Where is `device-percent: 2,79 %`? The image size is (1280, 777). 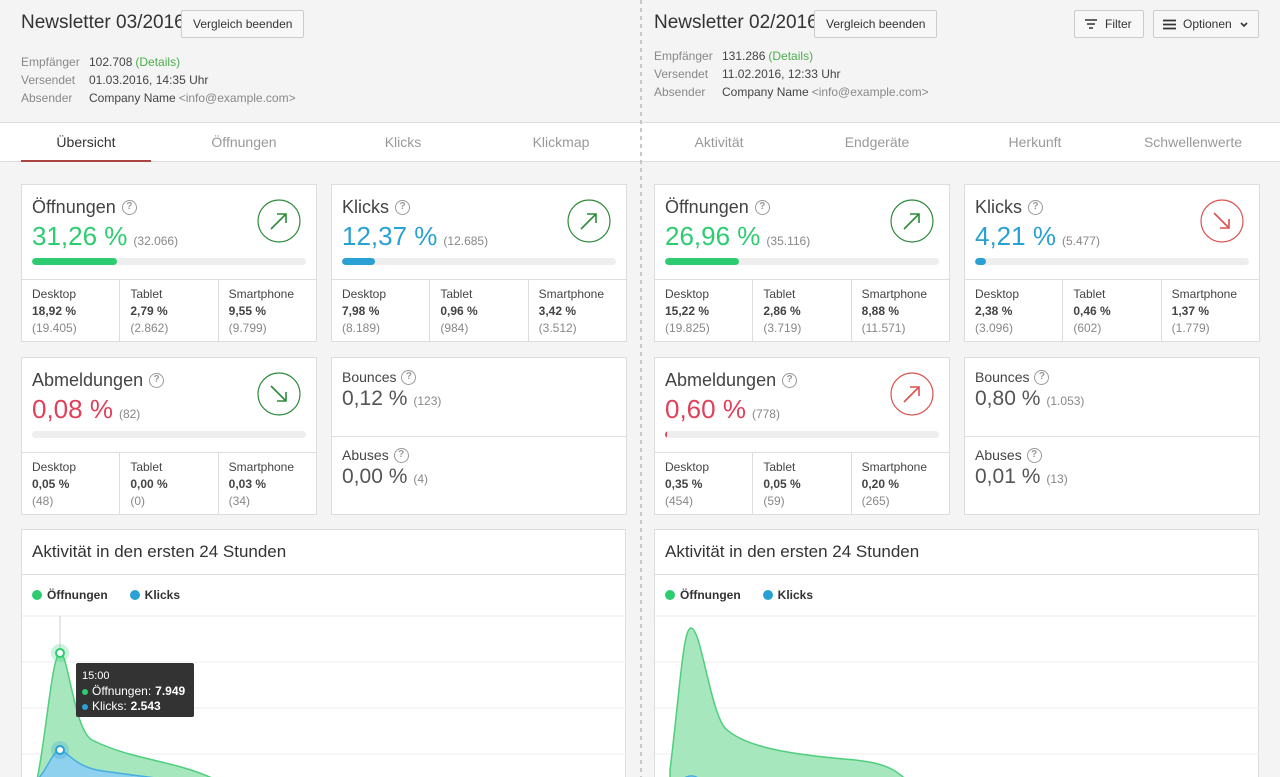 device-percent: 2,79 % is located at coordinates (149, 311).